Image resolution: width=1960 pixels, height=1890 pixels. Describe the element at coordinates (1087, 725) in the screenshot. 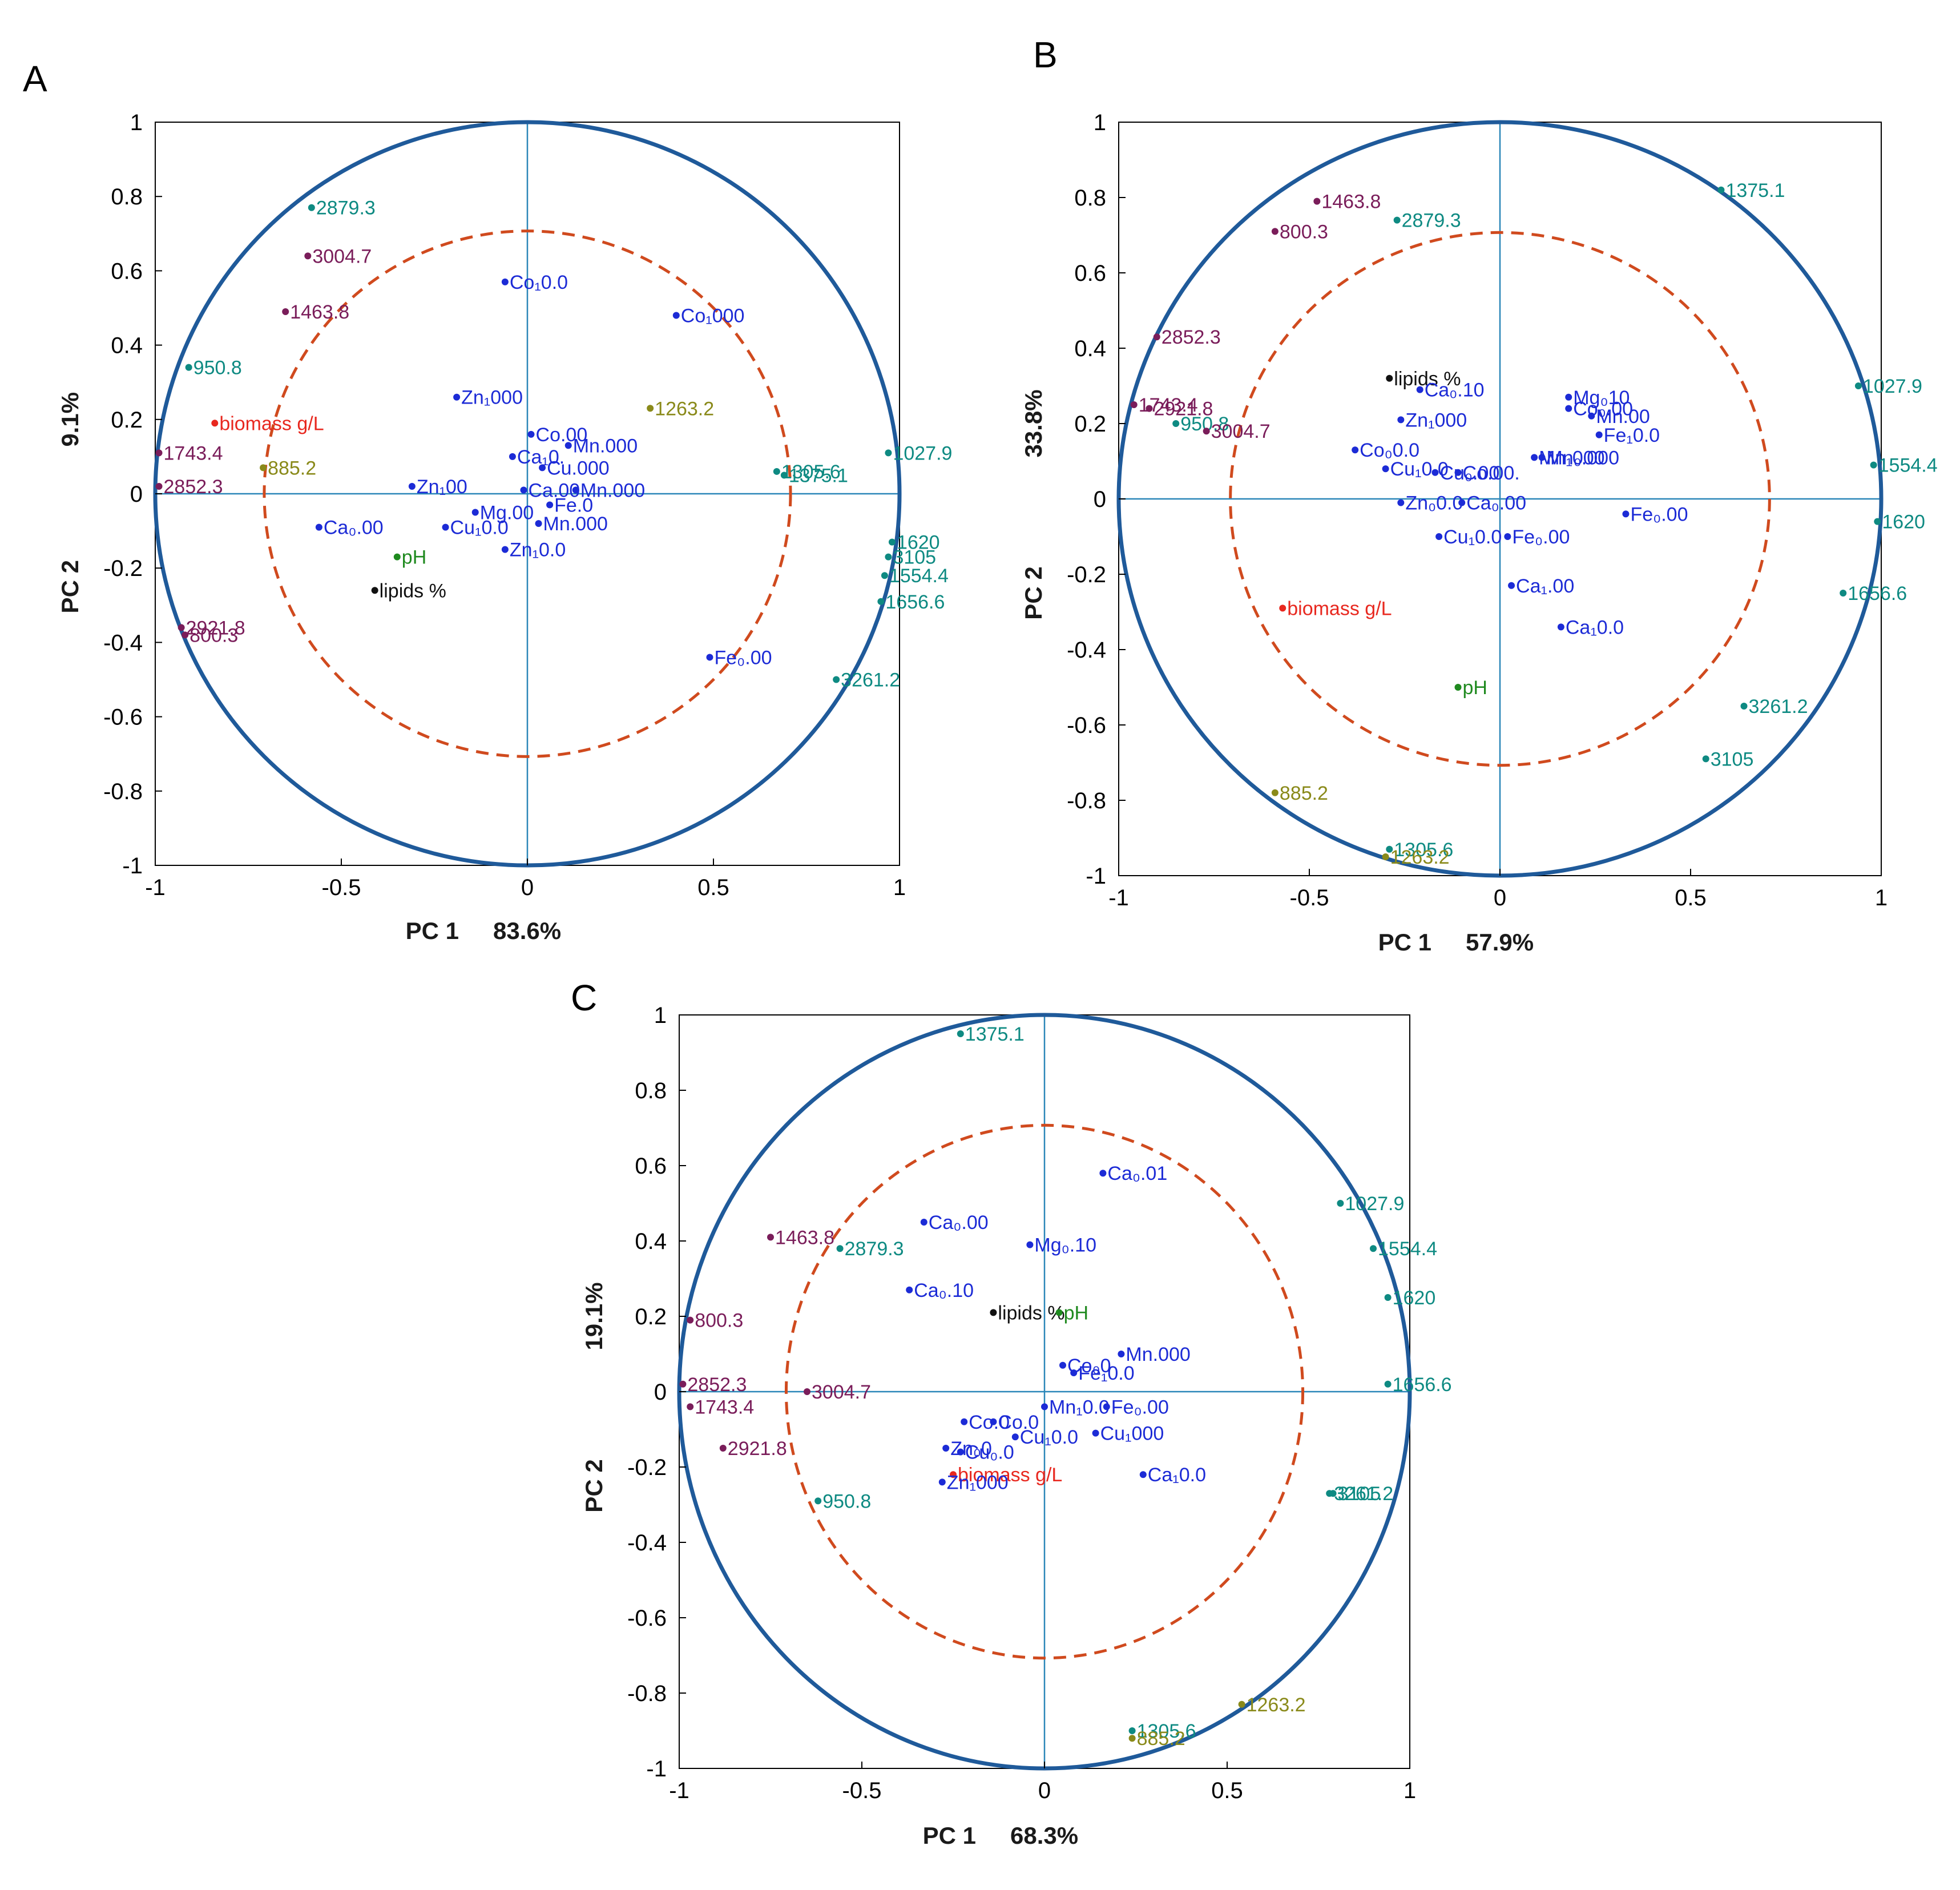

I see `y-tick-label: -0.6` at that location.